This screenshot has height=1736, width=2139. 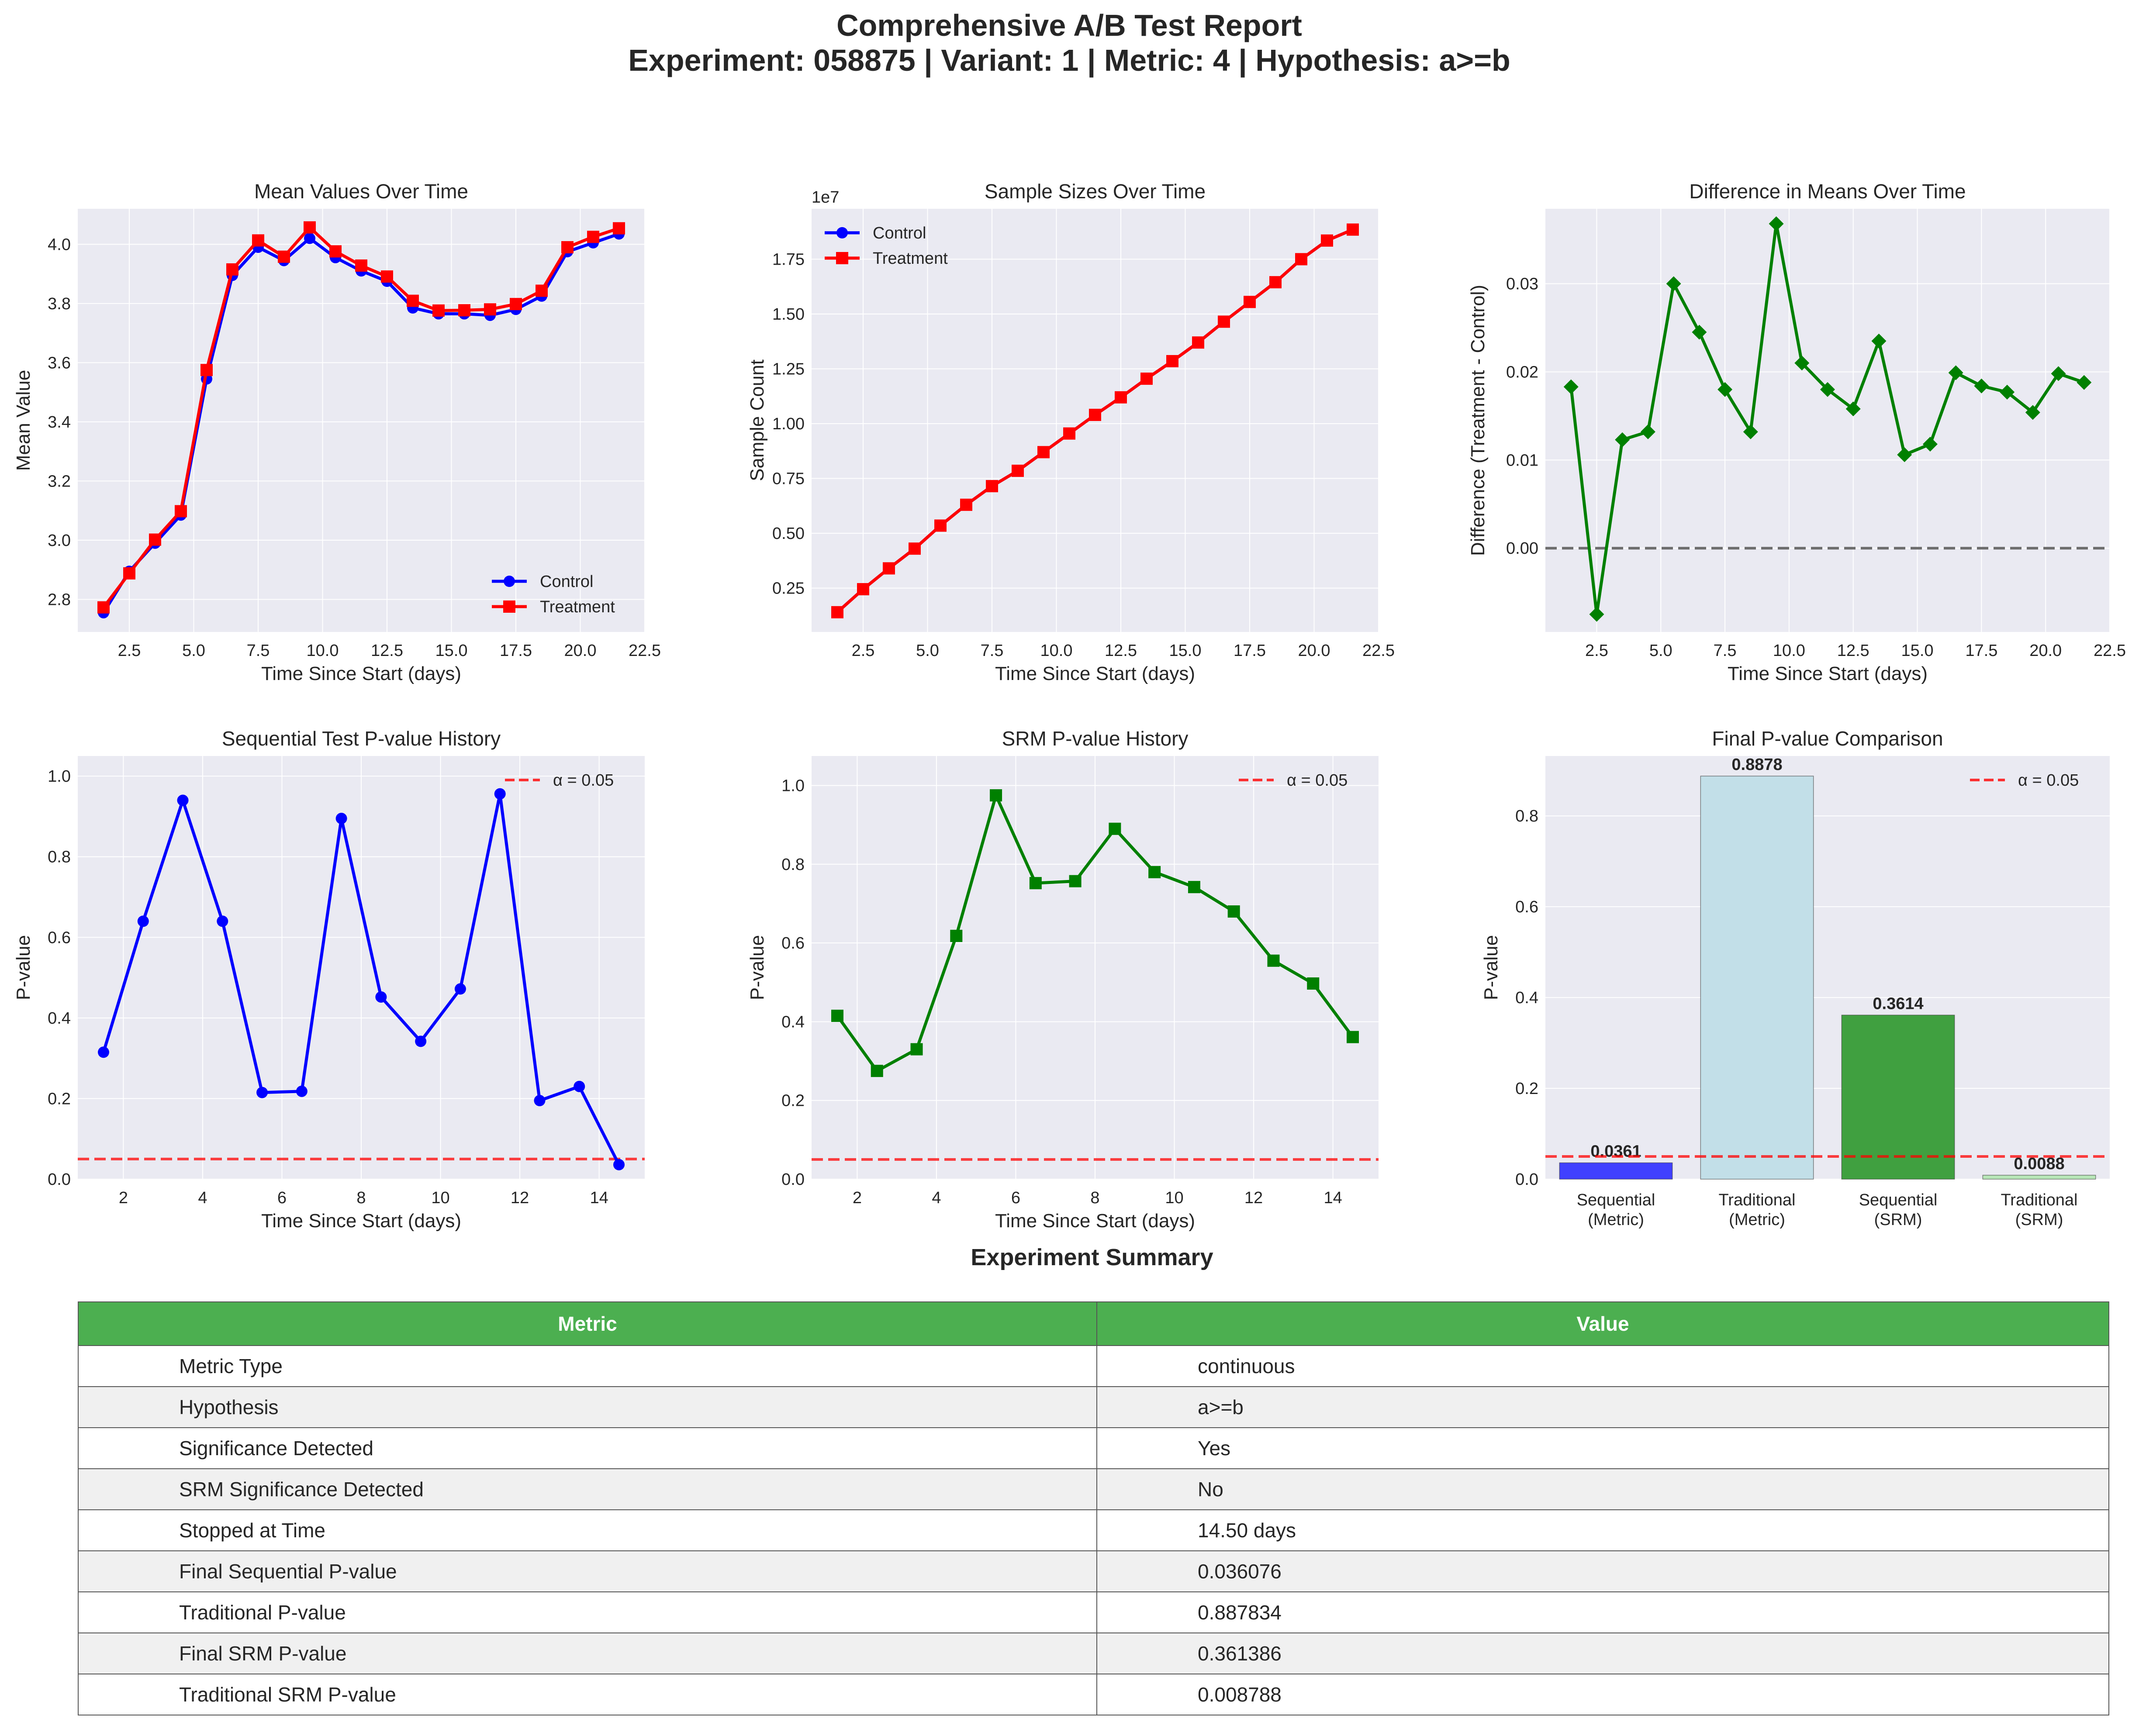 I want to click on legend: α = 0.05, so click(x=1294, y=781).